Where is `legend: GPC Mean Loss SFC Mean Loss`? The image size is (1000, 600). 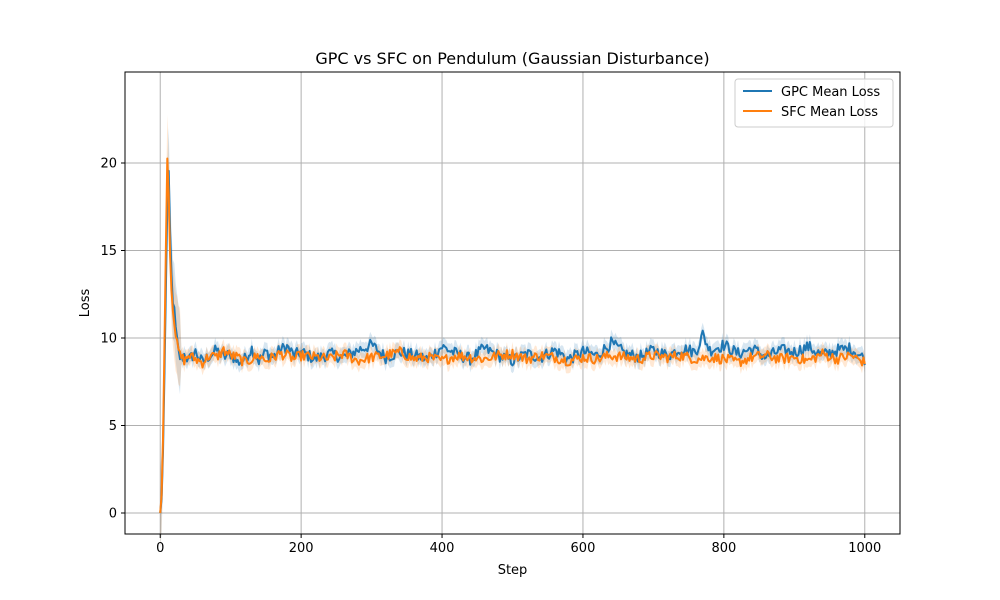
legend: GPC Mean Loss SFC Mean Loss is located at coordinates (814, 103).